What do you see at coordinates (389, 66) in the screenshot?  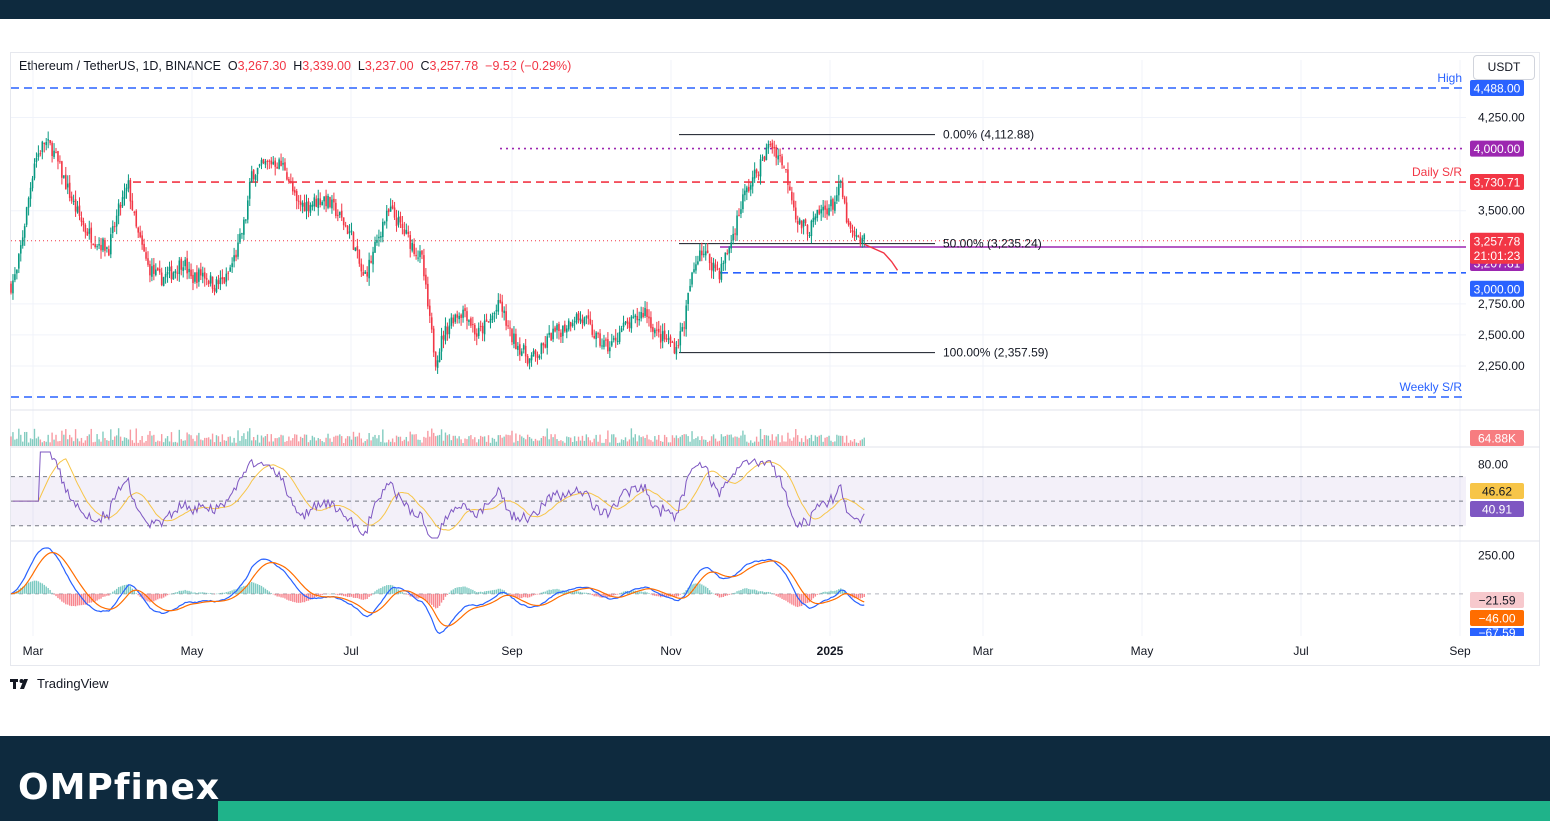 I see `low-value: 3,237.00` at bounding box center [389, 66].